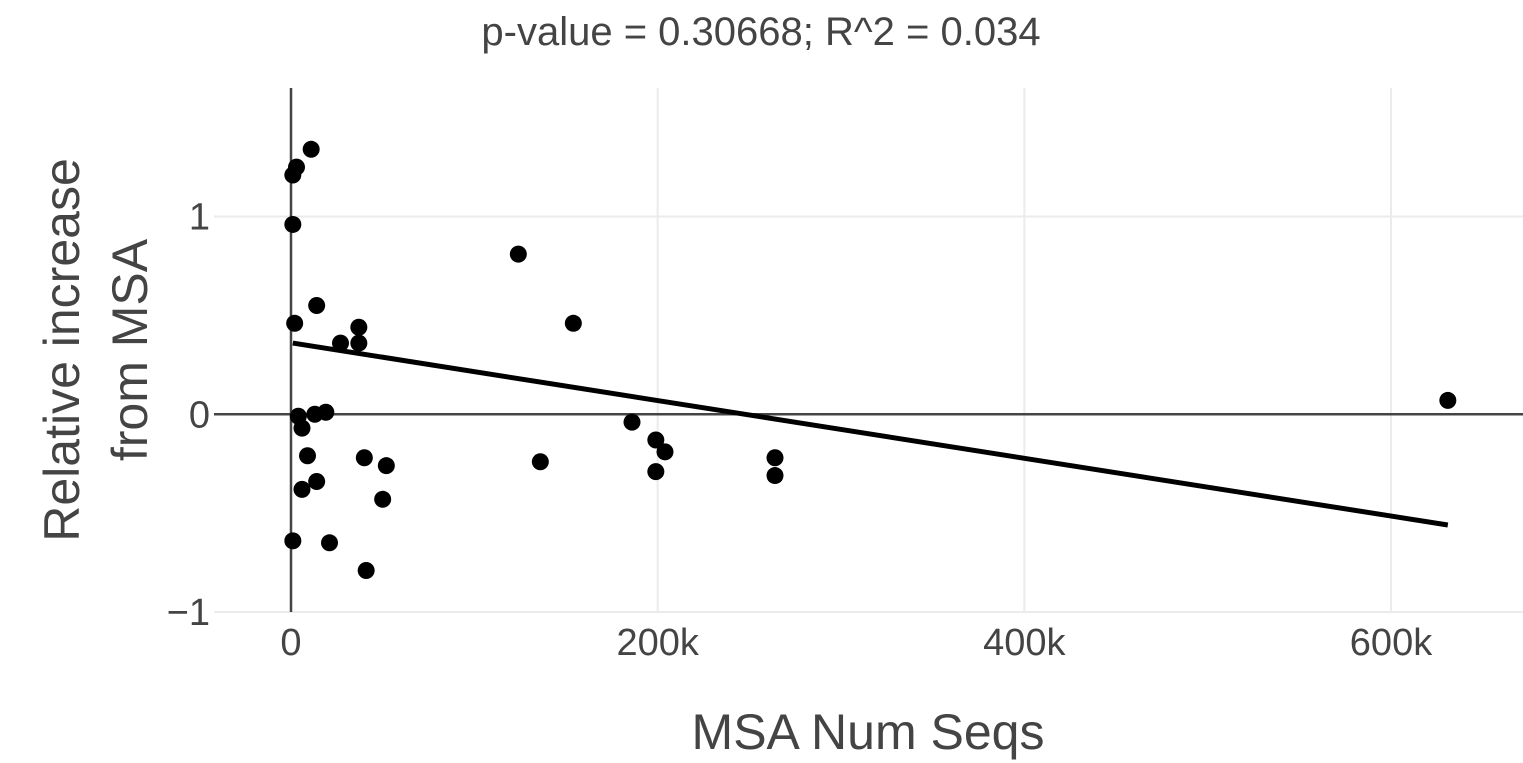 The image size is (1523, 763). What do you see at coordinates (62, 350) in the screenshot?
I see `y-axis-title-line-1: Relative increase` at bounding box center [62, 350].